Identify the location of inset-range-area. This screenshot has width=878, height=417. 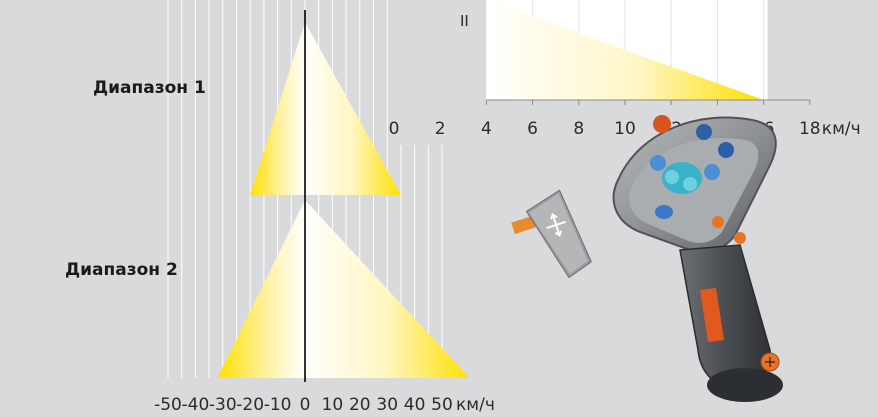
(625, 50).